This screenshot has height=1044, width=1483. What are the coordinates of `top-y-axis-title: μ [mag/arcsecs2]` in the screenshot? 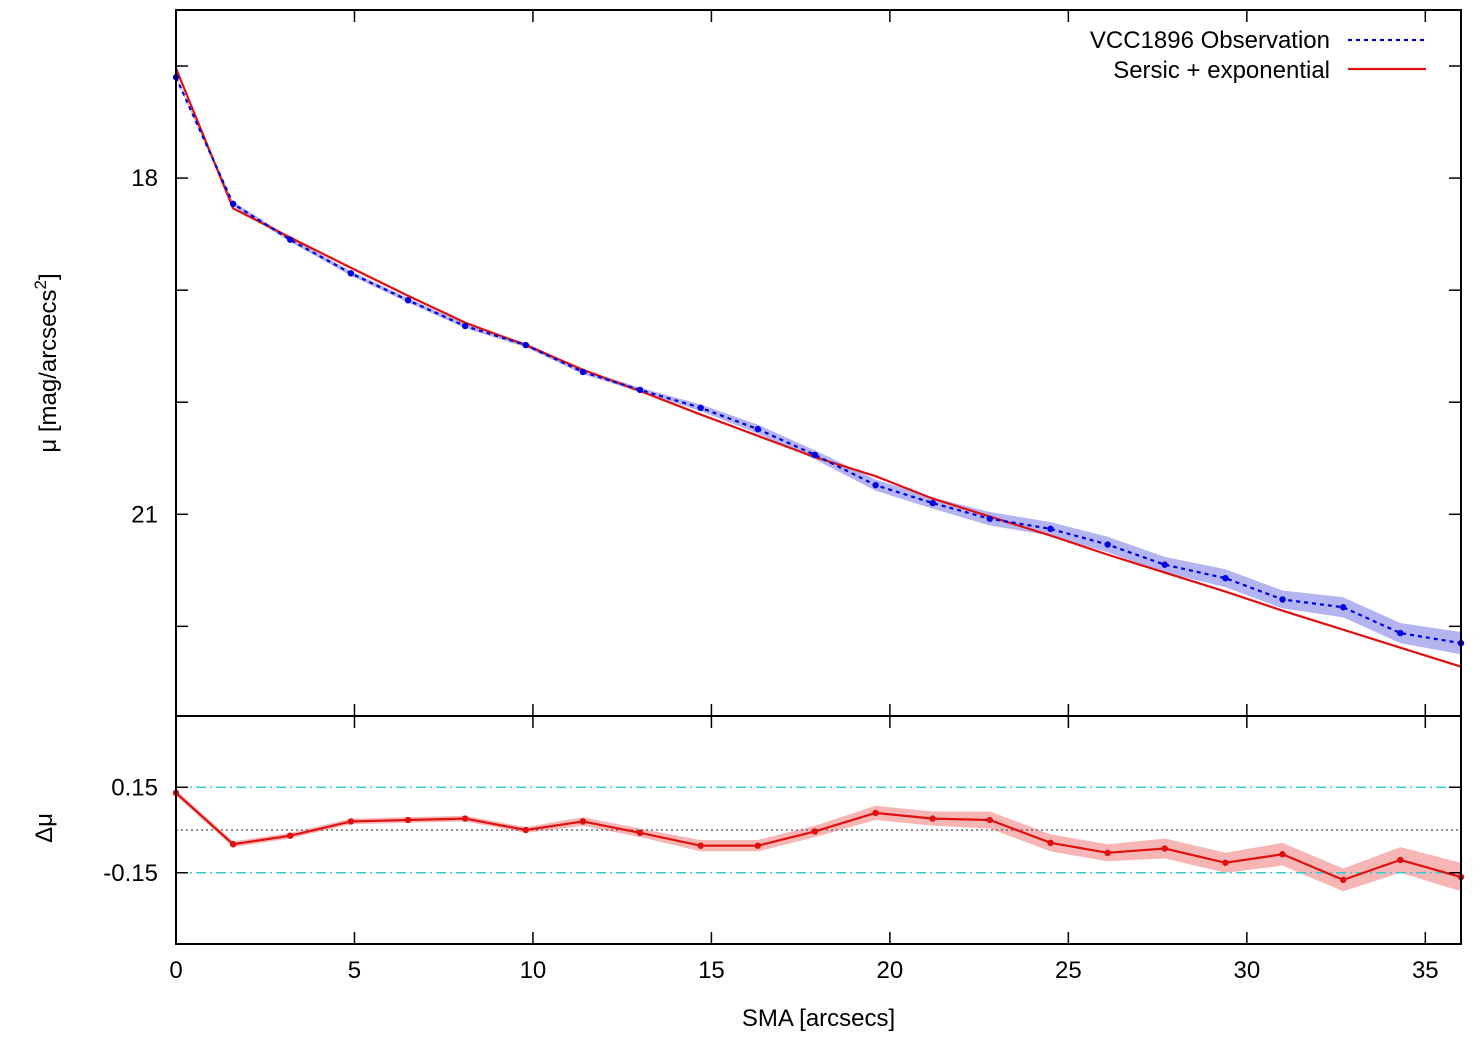 It's located at (46, 362).